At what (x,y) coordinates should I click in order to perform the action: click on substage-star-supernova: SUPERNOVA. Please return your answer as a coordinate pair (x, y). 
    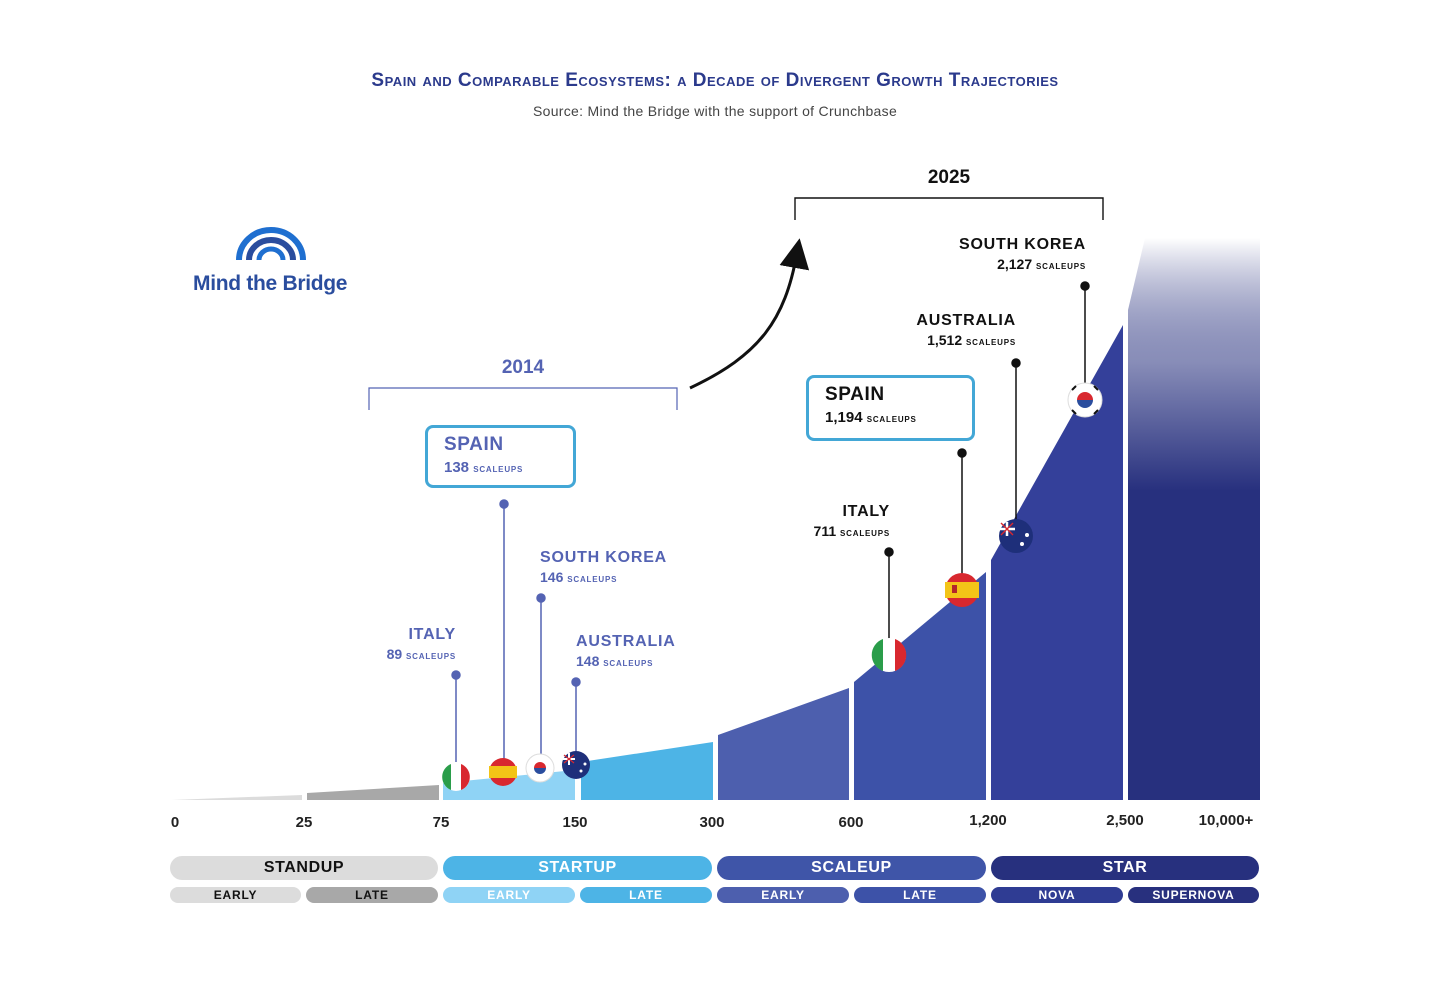
    Looking at the image, I should click on (1193, 895).